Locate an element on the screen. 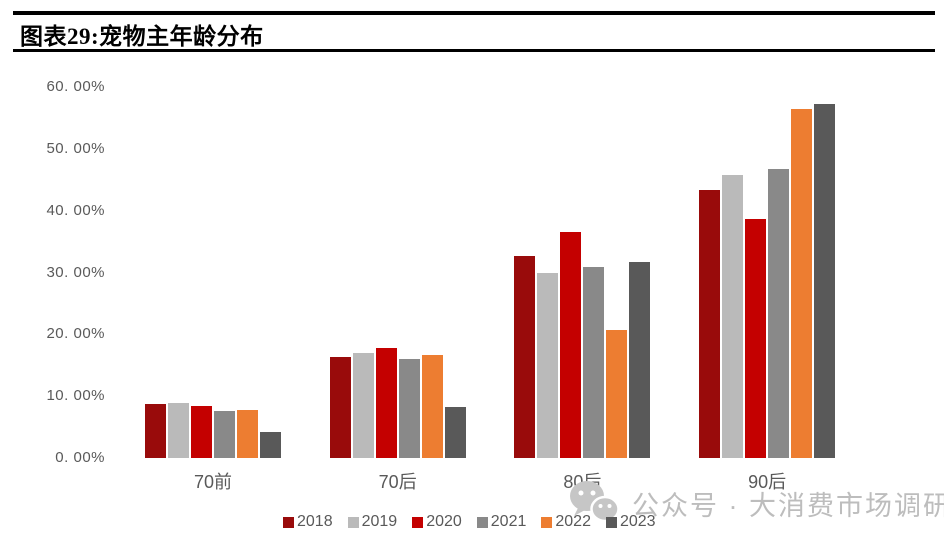  legend-swatch-2020 is located at coordinates (418, 522).